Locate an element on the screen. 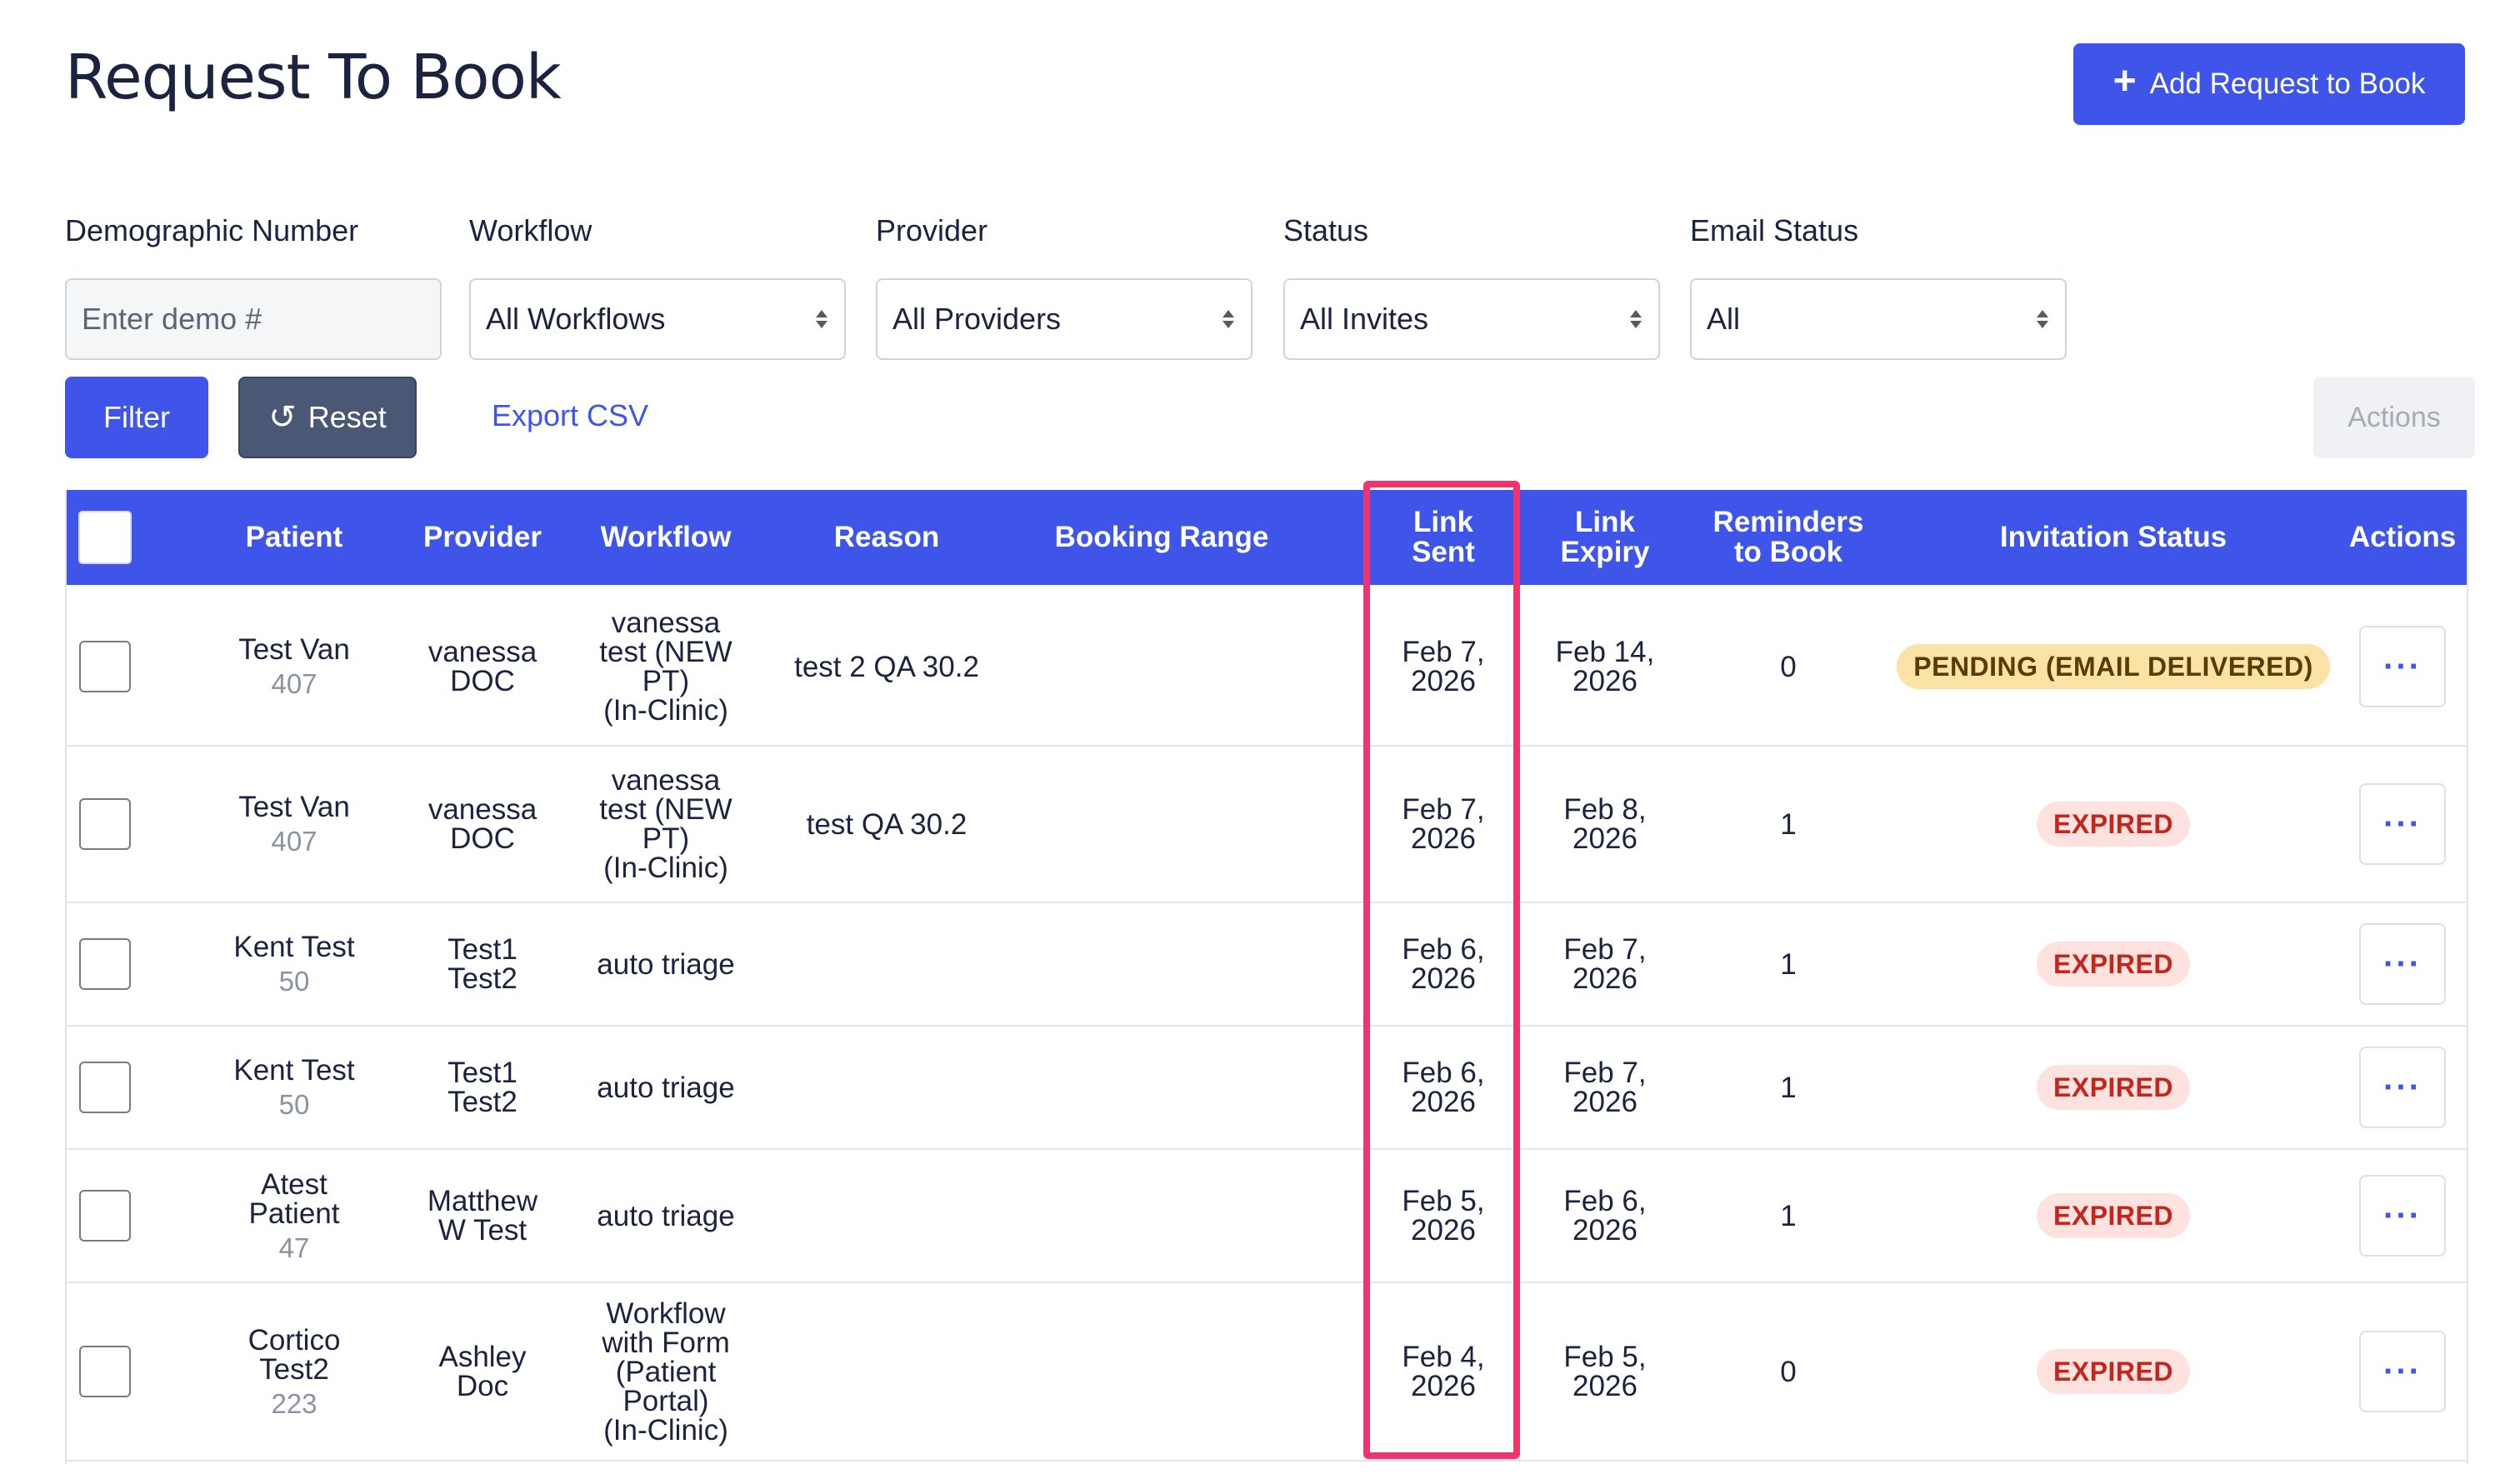  provider-select-value: All Providers is located at coordinates (977, 319).